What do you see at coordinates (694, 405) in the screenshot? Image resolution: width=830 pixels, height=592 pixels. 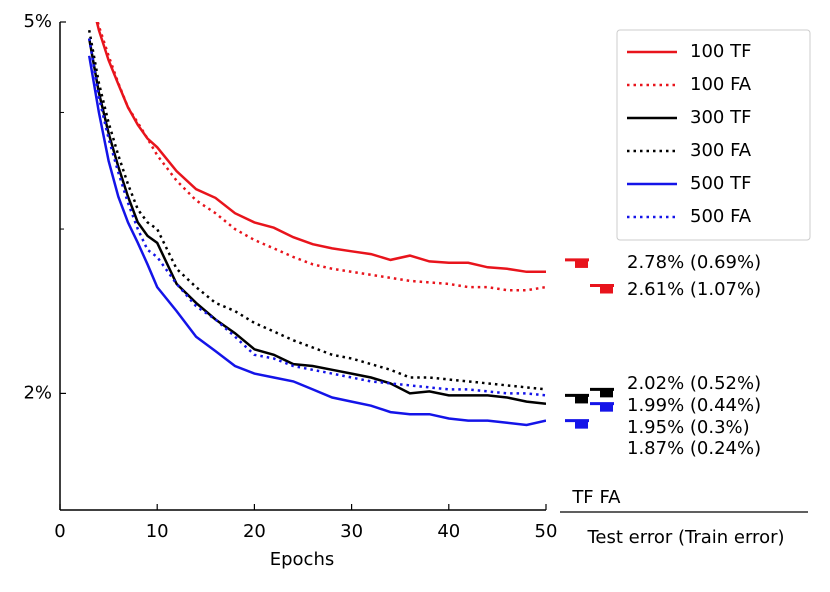 I see `final-label: 1.99% (0.44%)` at bounding box center [694, 405].